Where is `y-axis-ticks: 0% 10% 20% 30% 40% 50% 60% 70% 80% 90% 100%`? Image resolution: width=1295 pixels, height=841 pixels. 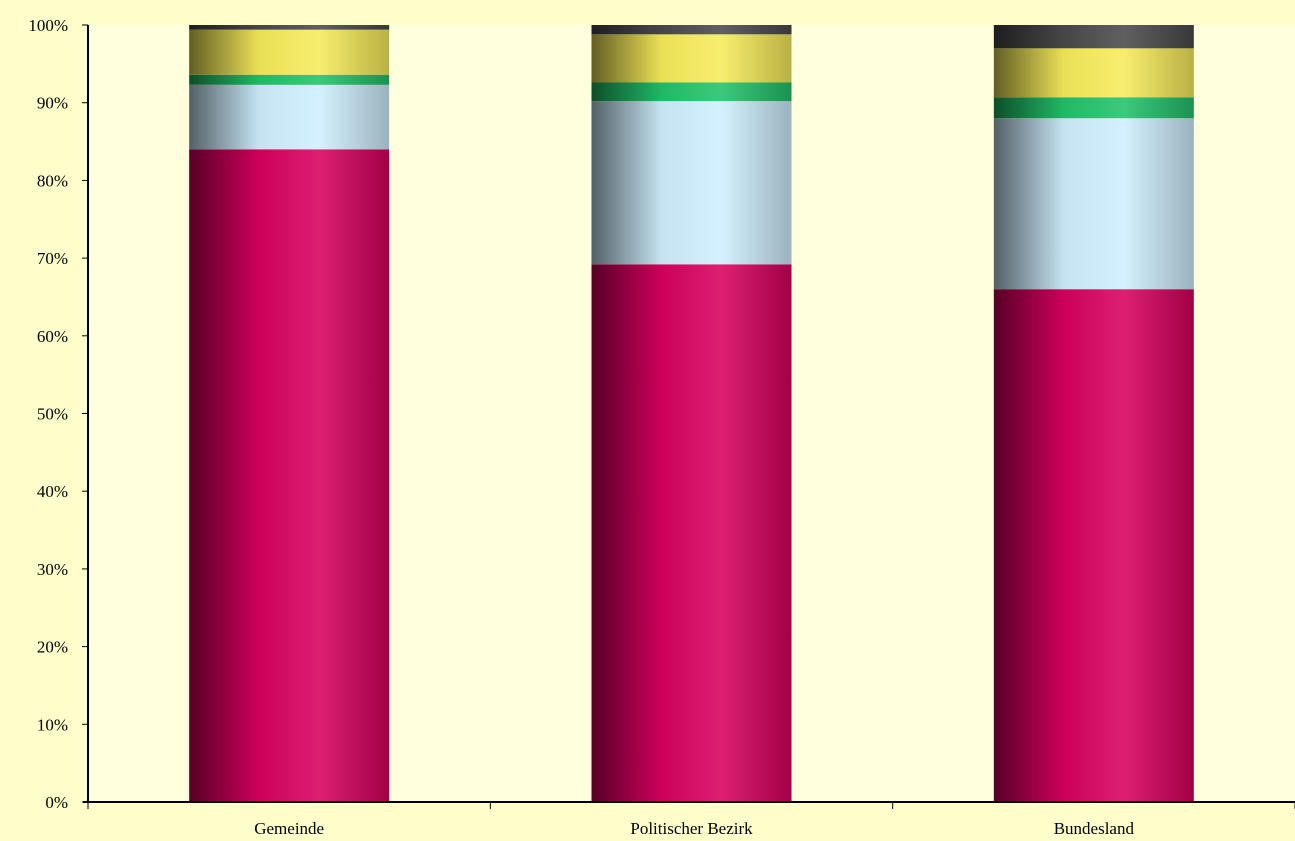
y-axis-ticks: 0% 10% 20% 30% 40% 50% 60% 70% 80% 90% 100% is located at coordinates (58, 414).